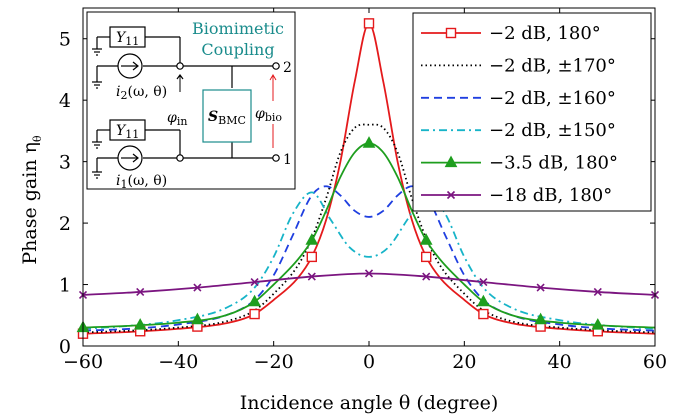  Describe the element at coordinates (552, 65) in the screenshot. I see `legend-label: −2 dB, ±170°` at that location.